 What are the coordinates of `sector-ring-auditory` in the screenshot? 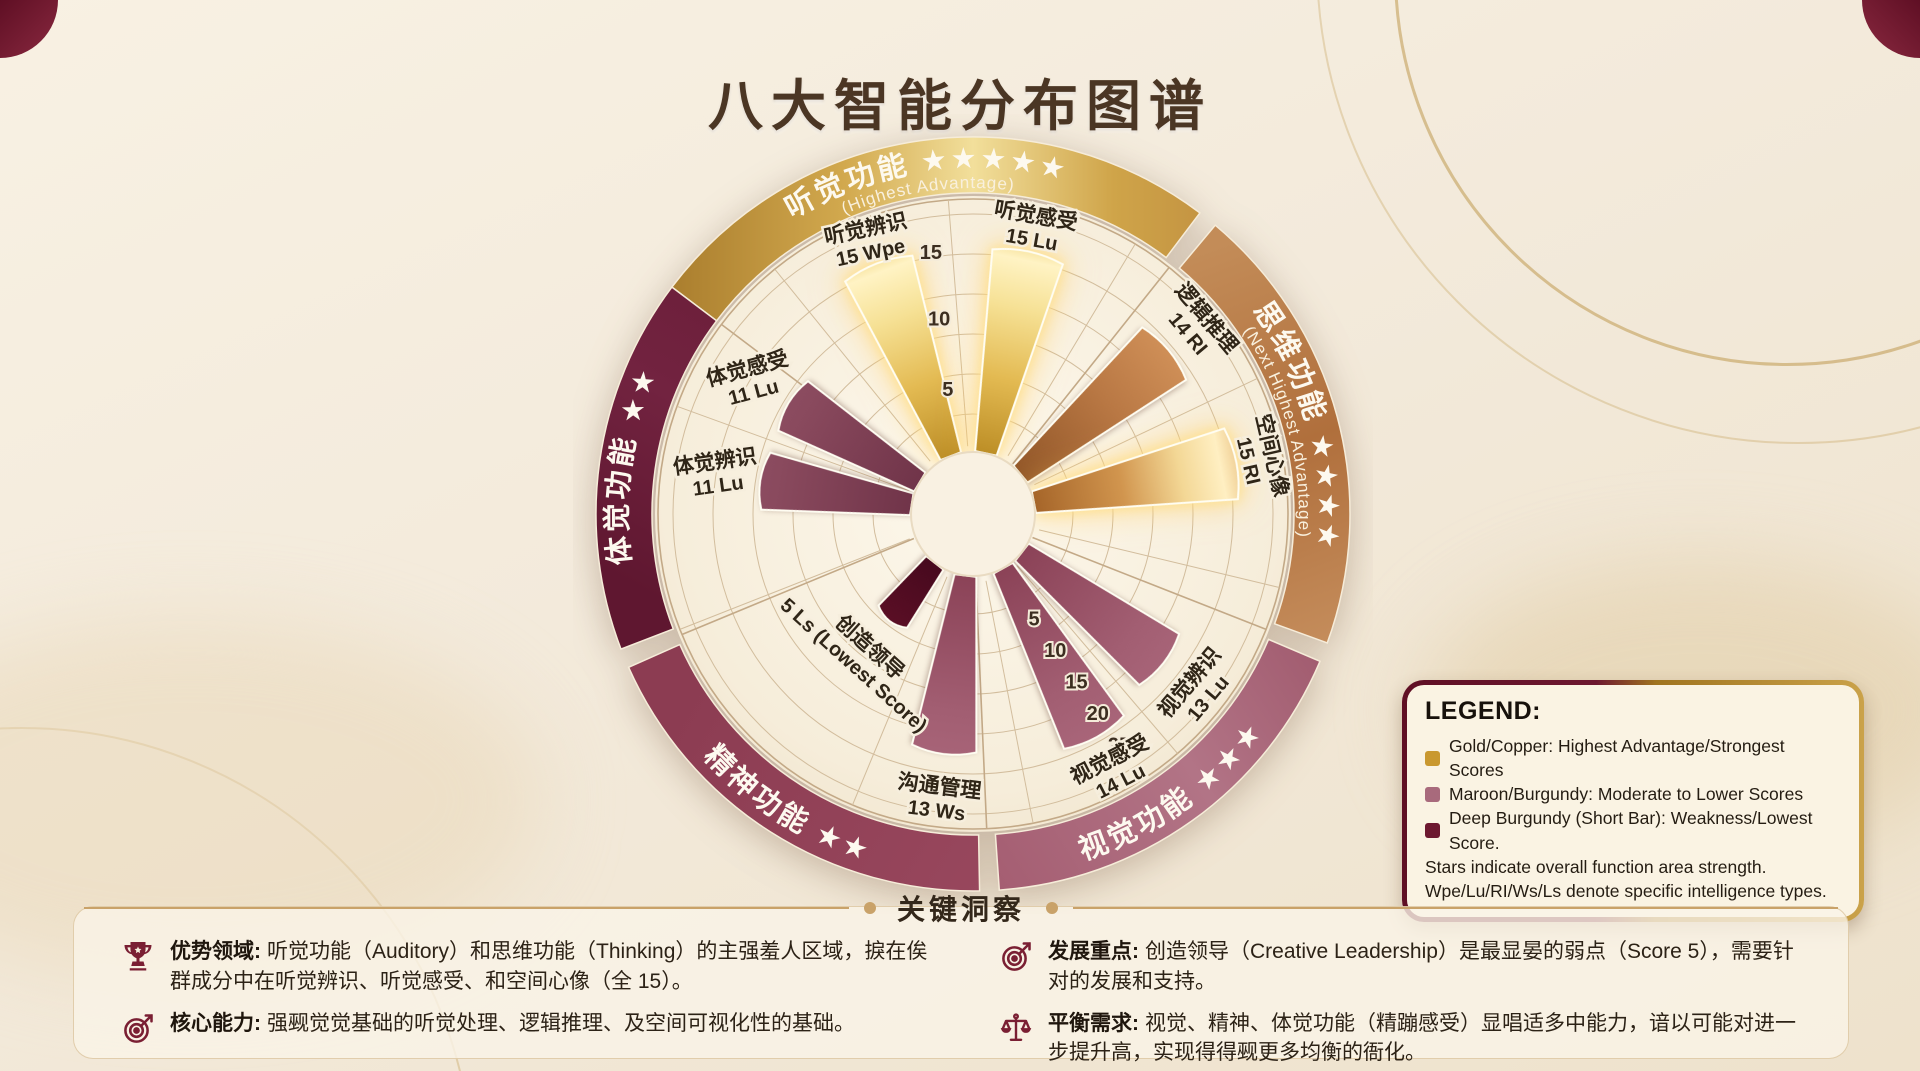 It's located at (935, 229).